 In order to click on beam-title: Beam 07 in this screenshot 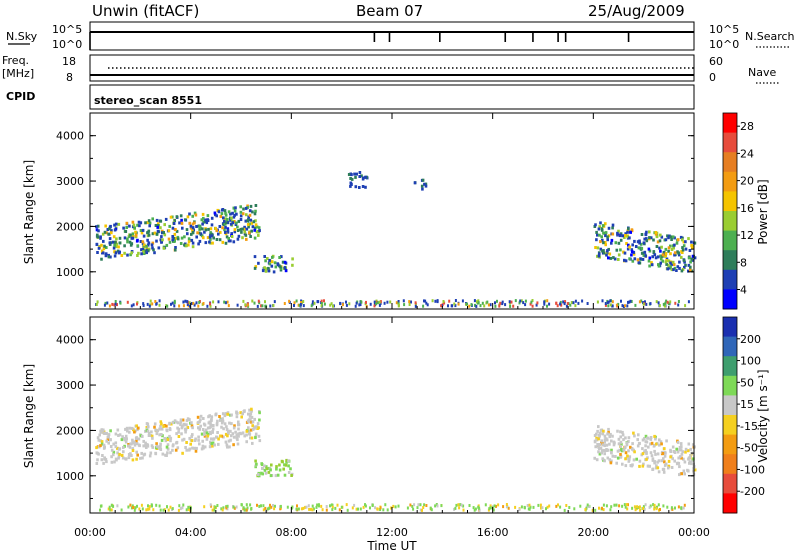, I will do `click(389, 11)`.